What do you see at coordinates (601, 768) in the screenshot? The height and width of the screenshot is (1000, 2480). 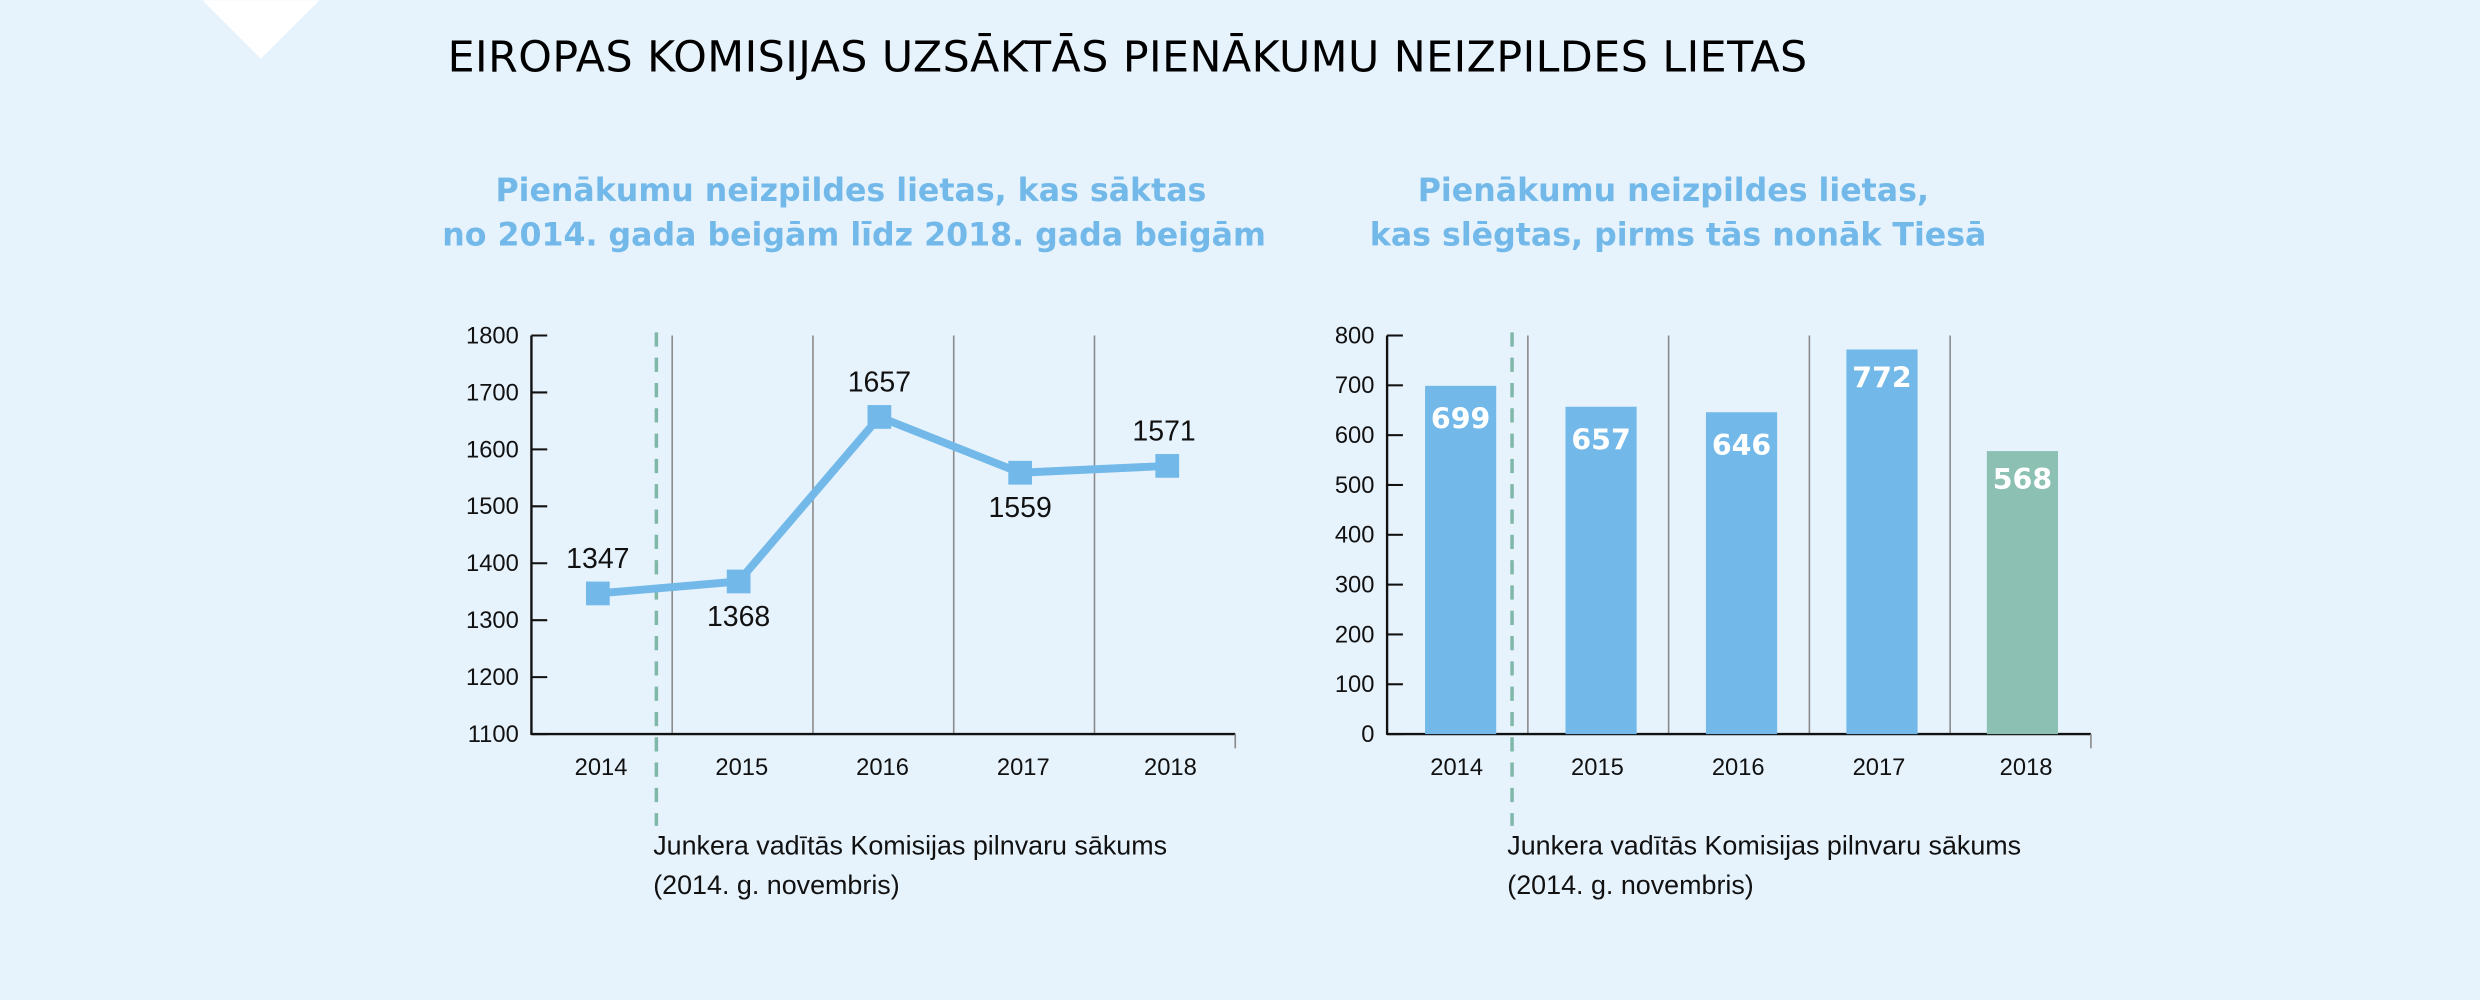 I see `line-chart-x-tick-label: 2014` at bounding box center [601, 768].